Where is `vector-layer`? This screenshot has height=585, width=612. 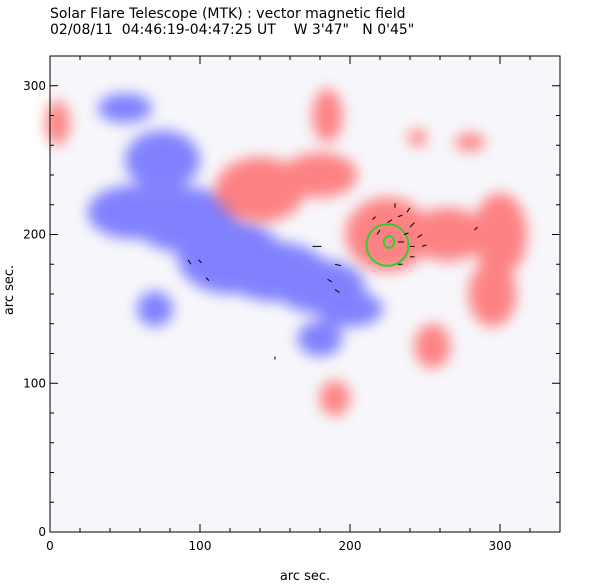 vector-layer is located at coordinates (332, 281).